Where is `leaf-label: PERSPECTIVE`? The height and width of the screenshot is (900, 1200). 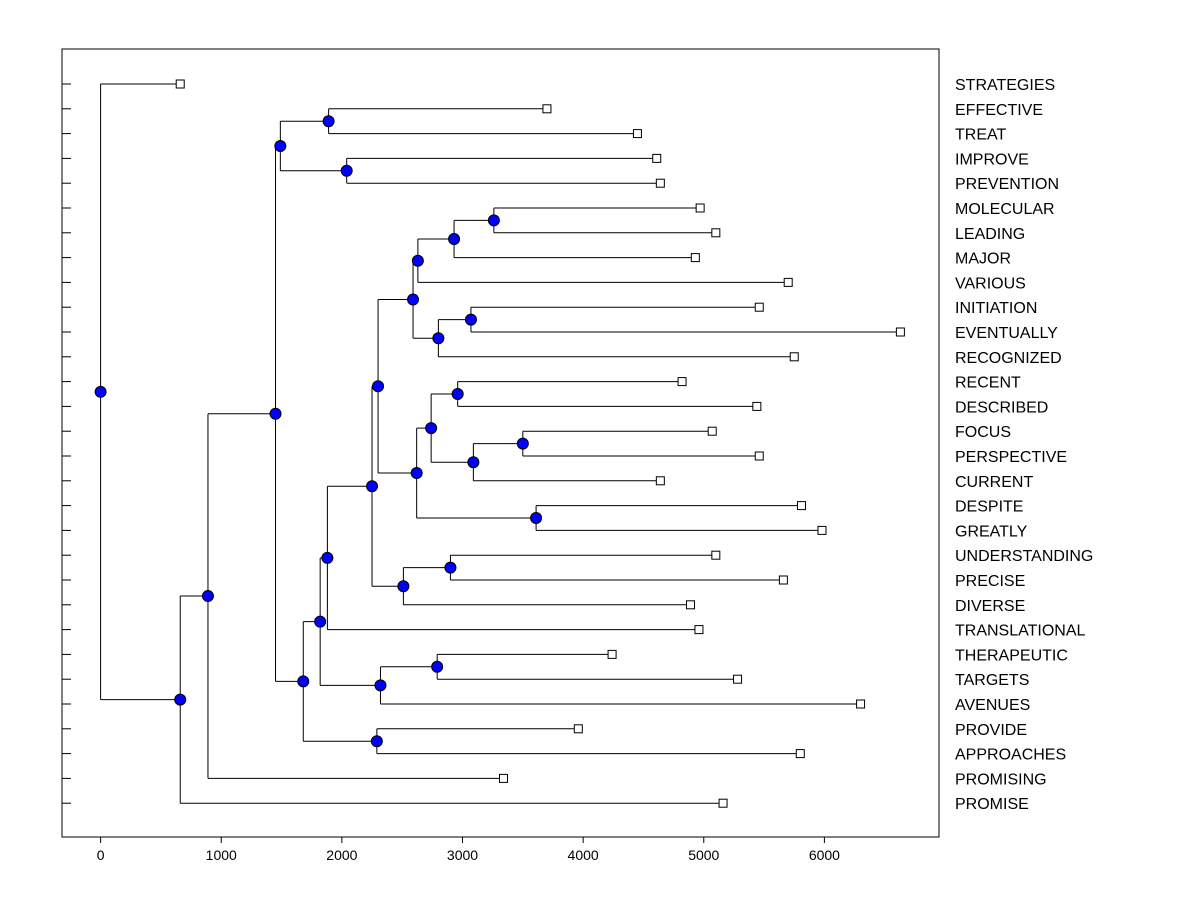
leaf-label: PERSPECTIVE is located at coordinates (1011, 457).